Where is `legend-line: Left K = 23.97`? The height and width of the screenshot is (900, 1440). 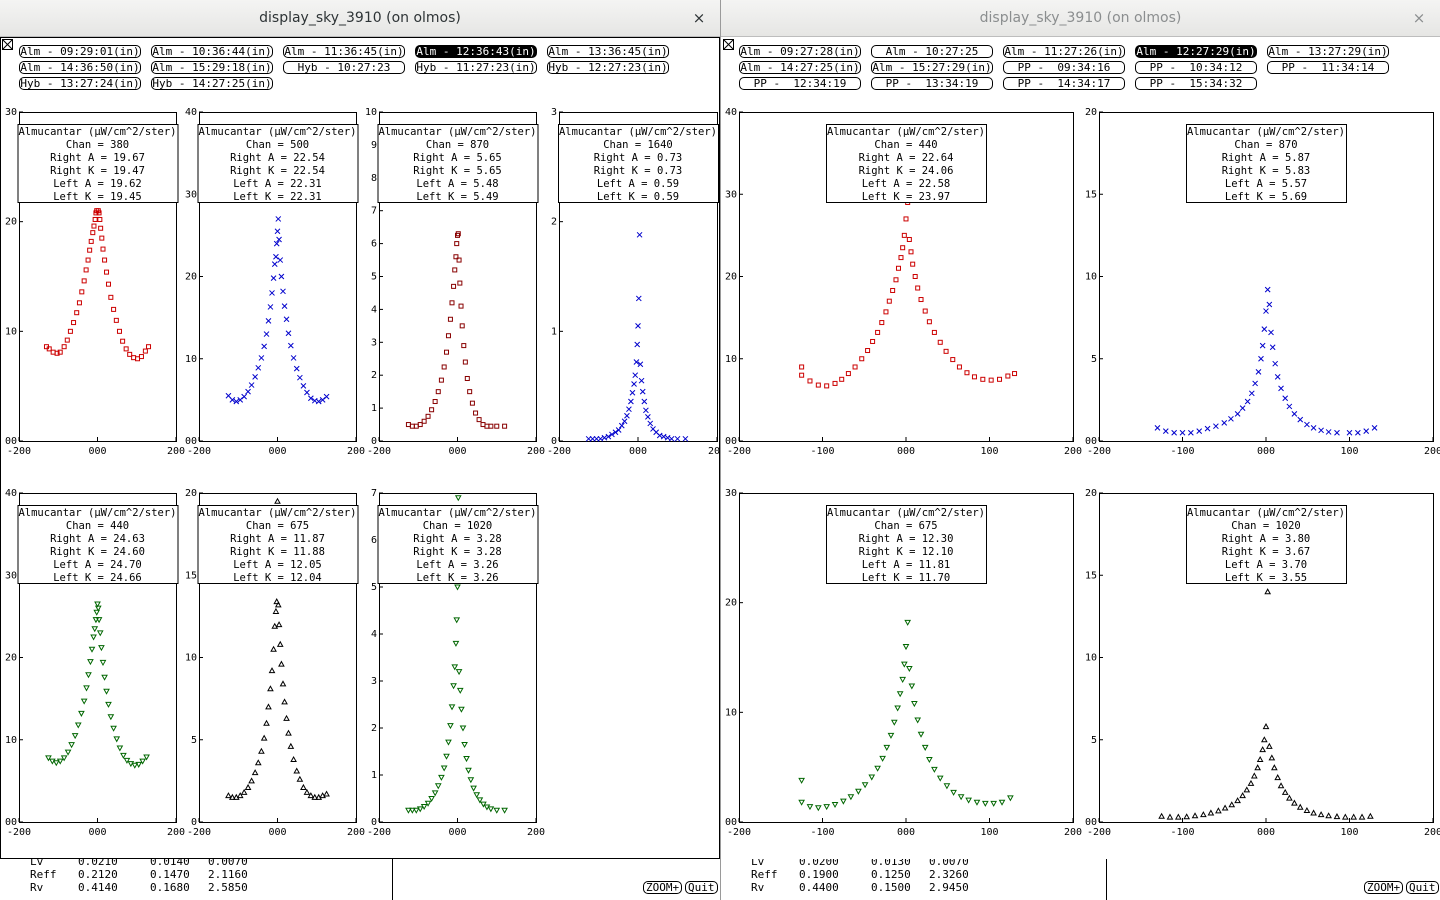 legend-line: Left K = 23.97 is located at coordinates (906, 197).